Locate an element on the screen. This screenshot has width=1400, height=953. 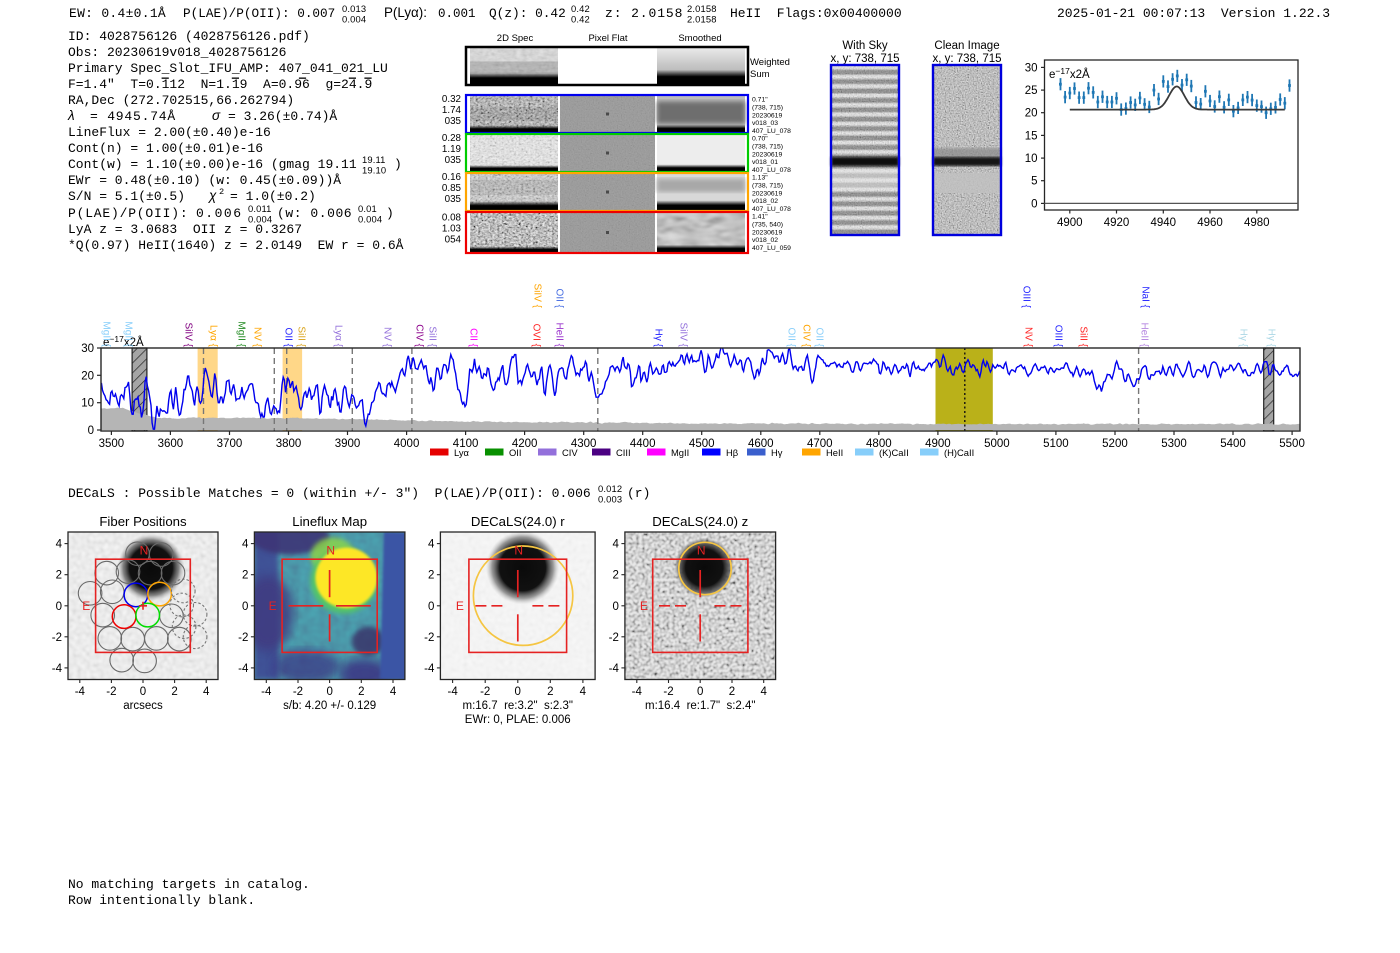
svg-text: λ is located at coordinates (71, 115).